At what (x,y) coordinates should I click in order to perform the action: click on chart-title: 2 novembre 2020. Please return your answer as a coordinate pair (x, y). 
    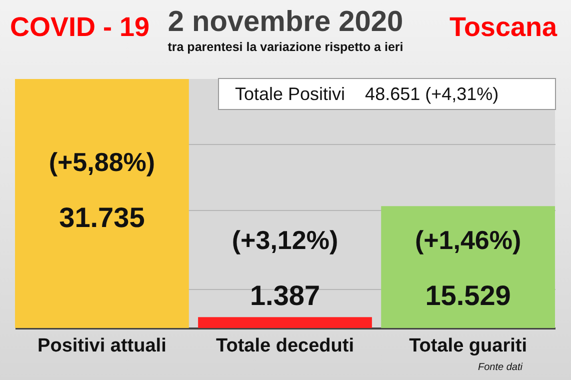
    Looking at the image, I should click on (286, 22).